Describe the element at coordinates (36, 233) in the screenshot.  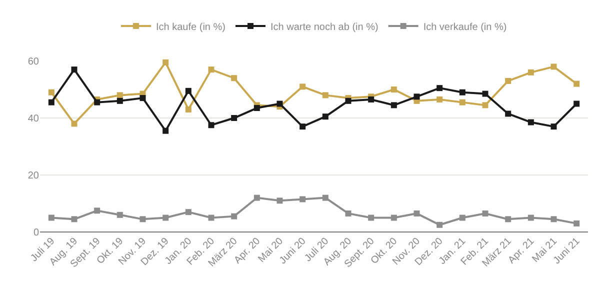
I see `y-tick-label: 0` at that location.